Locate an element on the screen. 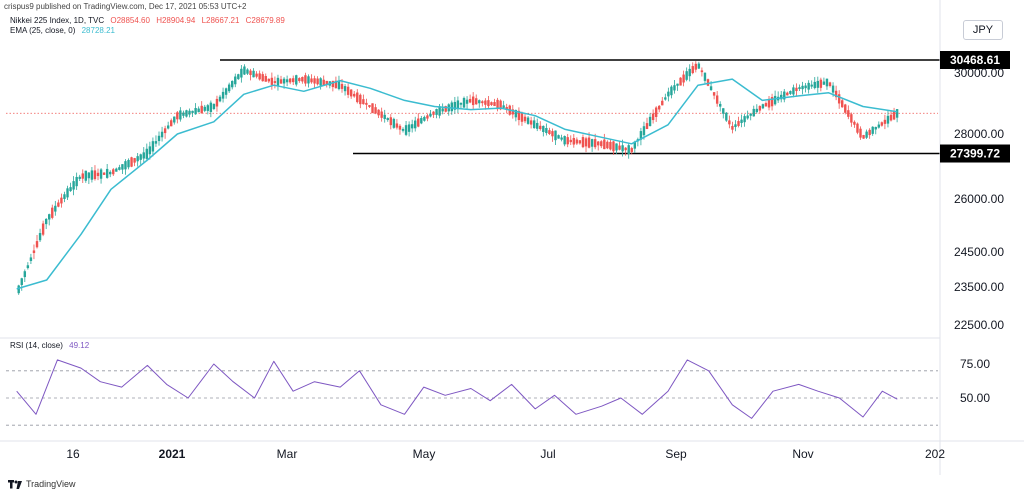 The width and height of the screenshot is (1024, 496). time-tick-label: Mar is located at coordinates (287, 454).